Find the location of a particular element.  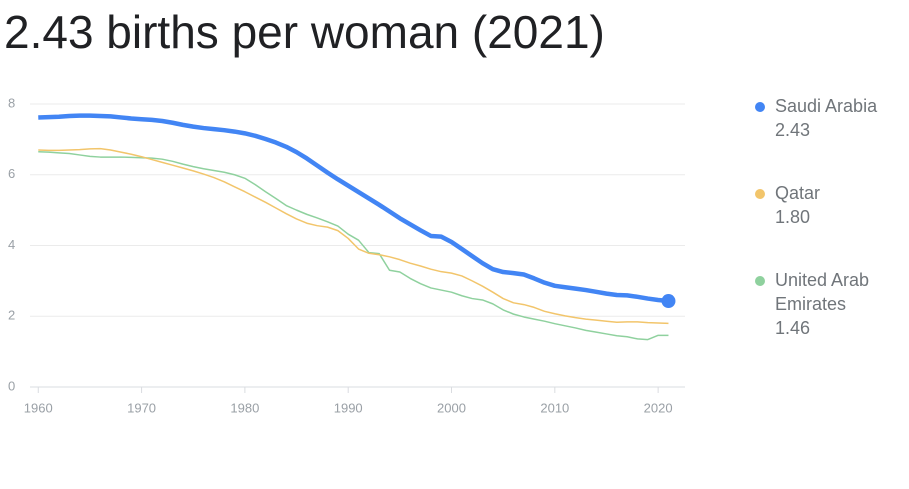

x-tick-label: 2020 is located at coordinates (658, 407).